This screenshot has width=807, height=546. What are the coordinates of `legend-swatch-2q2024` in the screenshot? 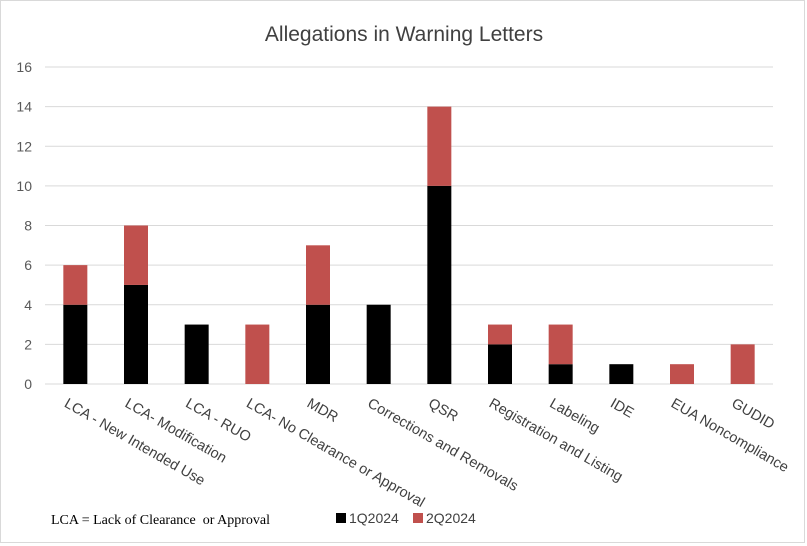 It's located at (418, 518).